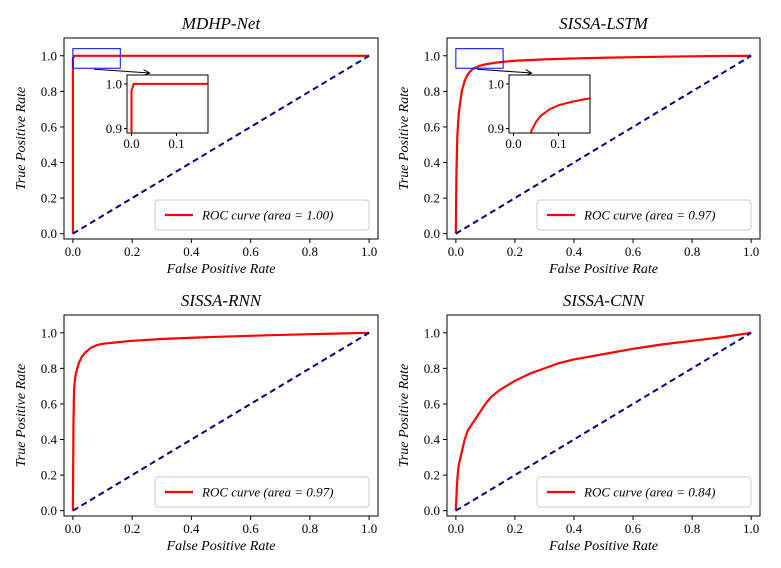  Describe the element at coordinates (604, 23) in the screenshot. I see `chart-title: SISSA-LSTM` at that location.